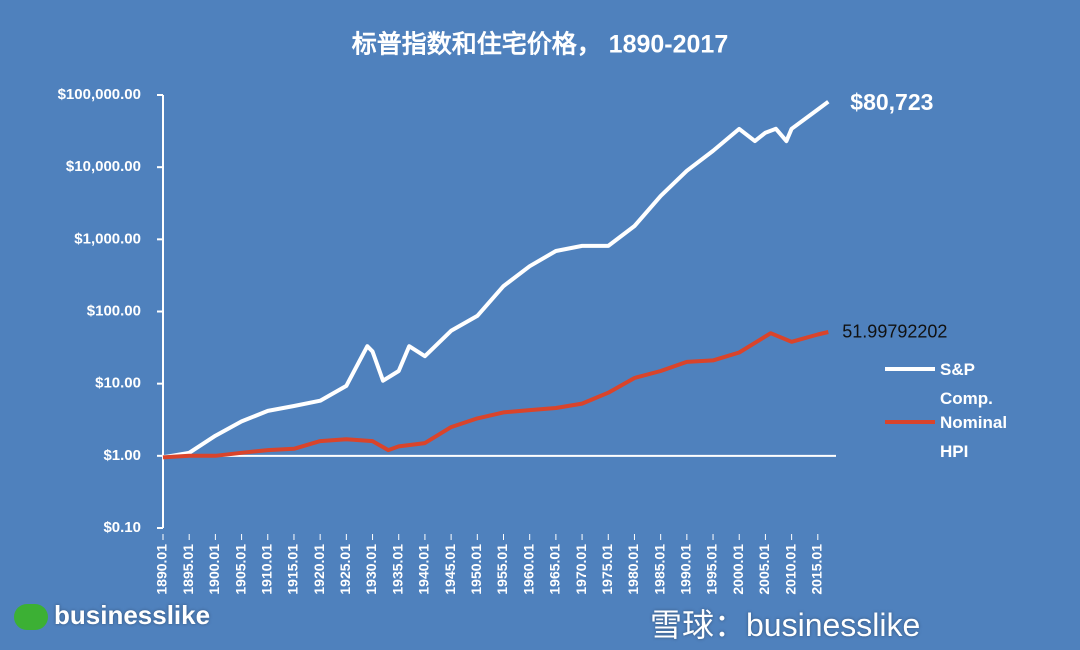 This screenshot has width=1080, height=650. I want to click on x-tick-label: 1905.01, so click(240, 569).